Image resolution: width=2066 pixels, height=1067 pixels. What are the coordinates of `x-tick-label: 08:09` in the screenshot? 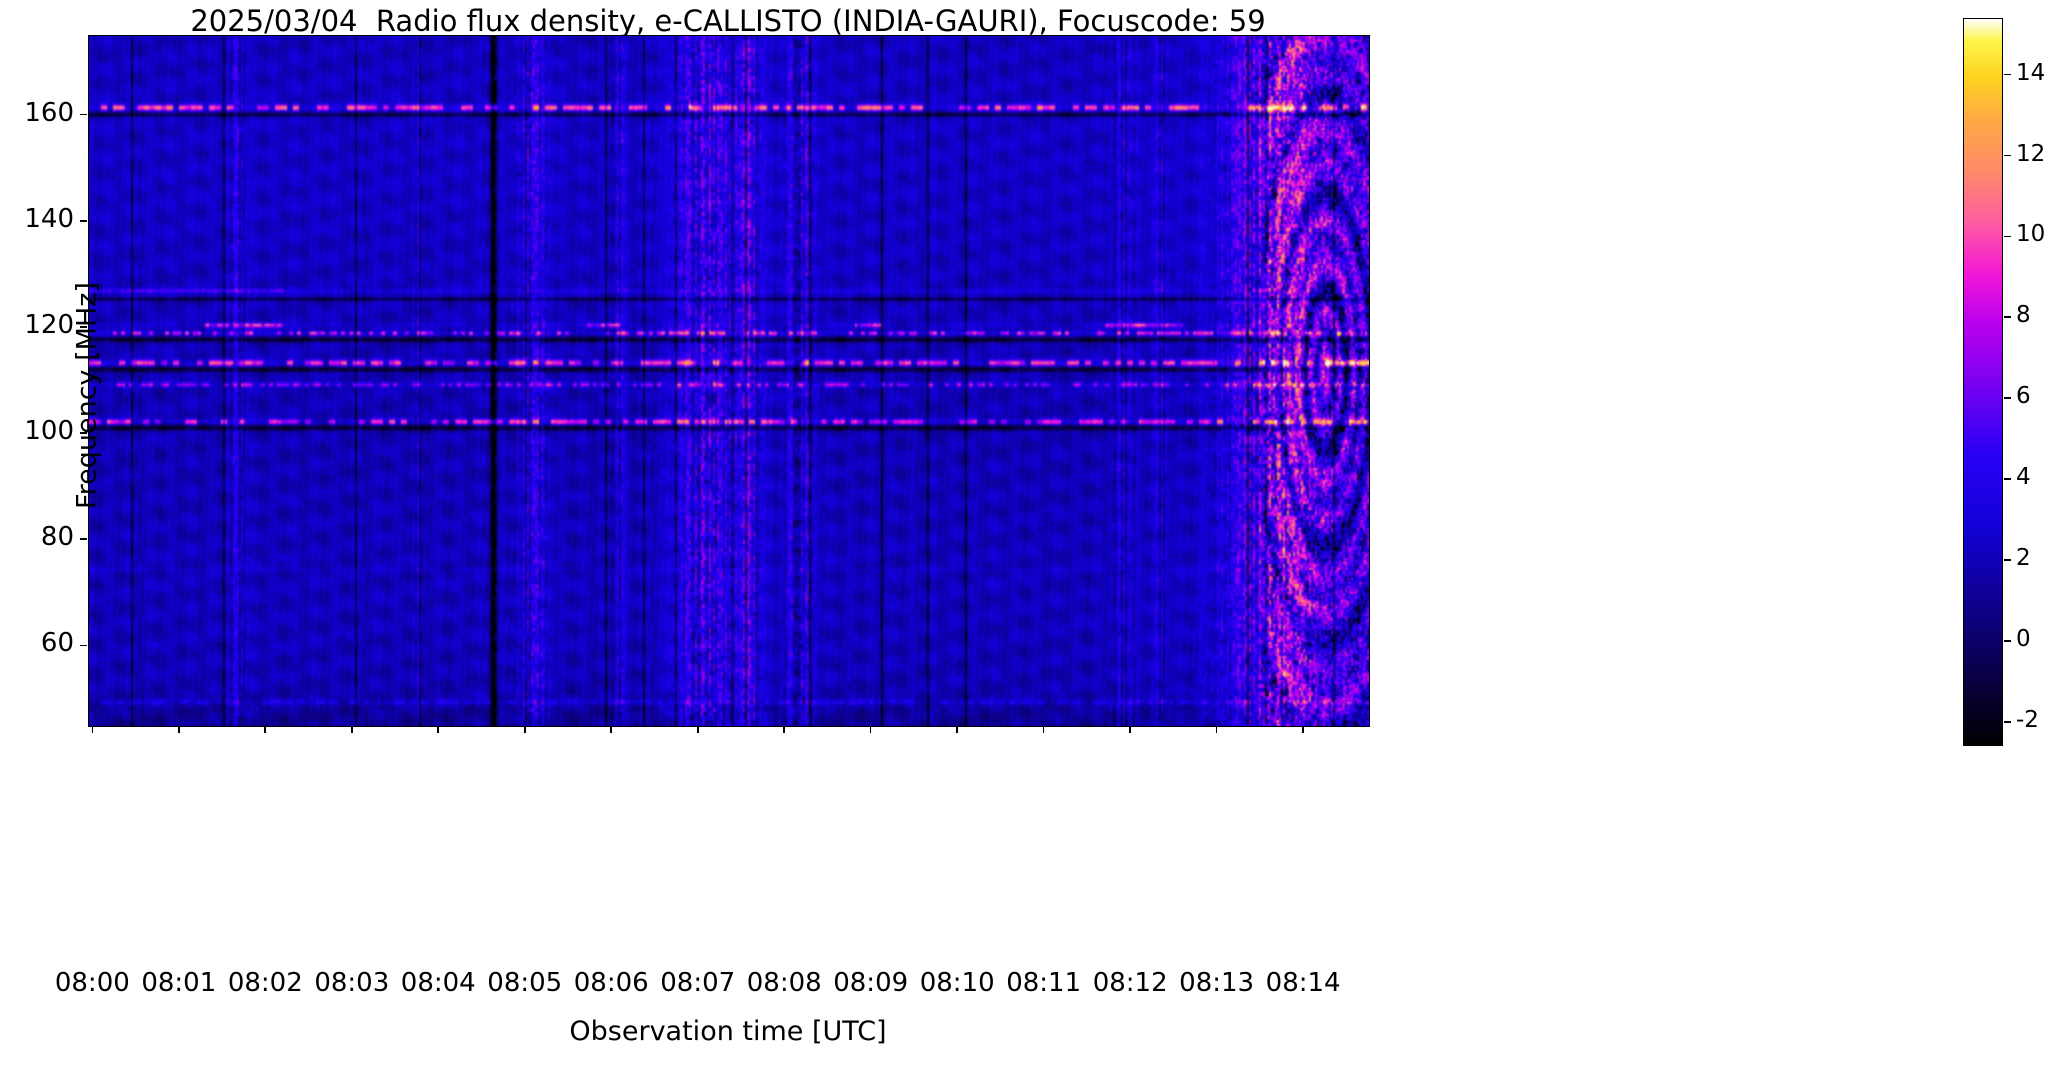 It's located at (871, 983).